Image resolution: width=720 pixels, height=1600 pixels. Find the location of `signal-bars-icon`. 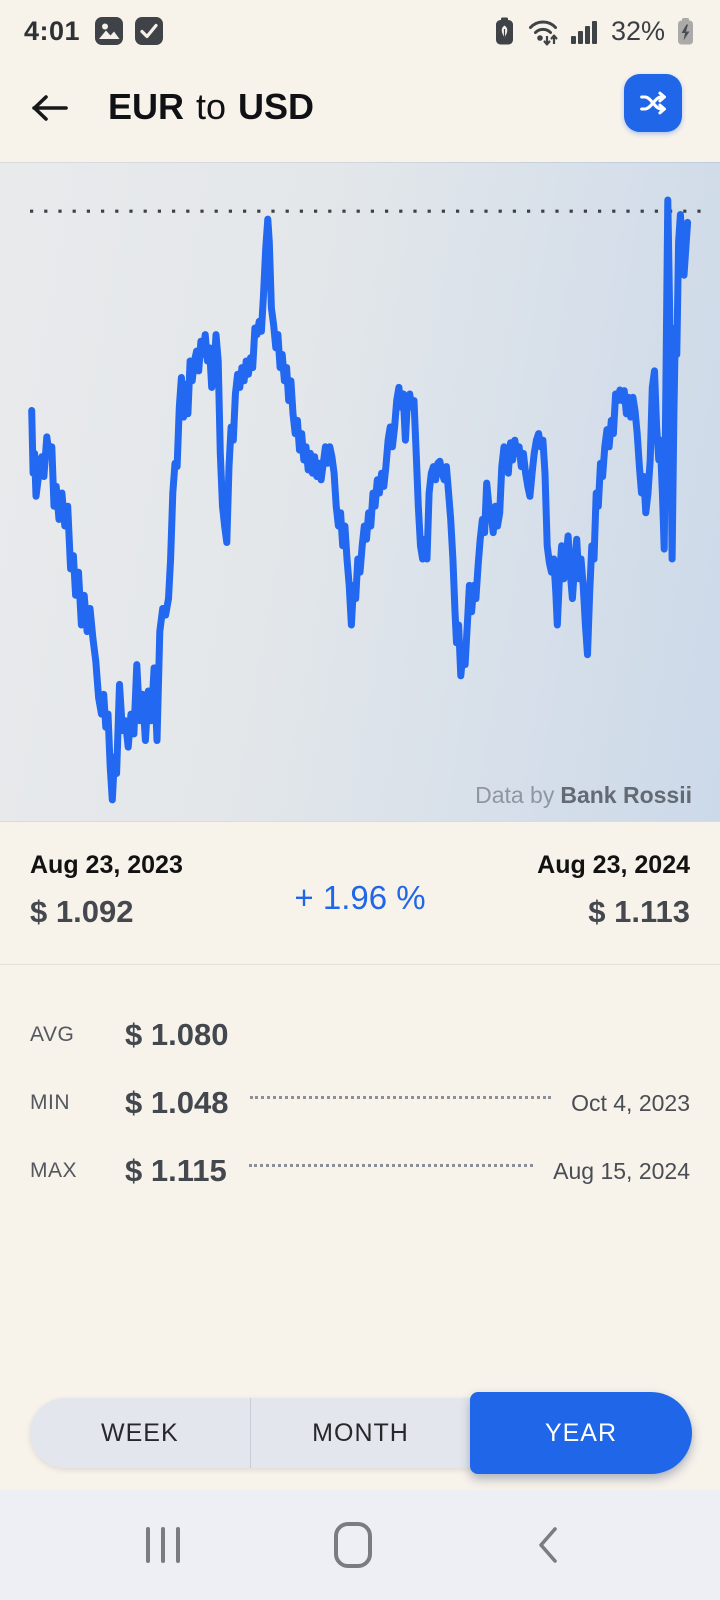

signal-bars-icon is located at coordinates (583, 32).